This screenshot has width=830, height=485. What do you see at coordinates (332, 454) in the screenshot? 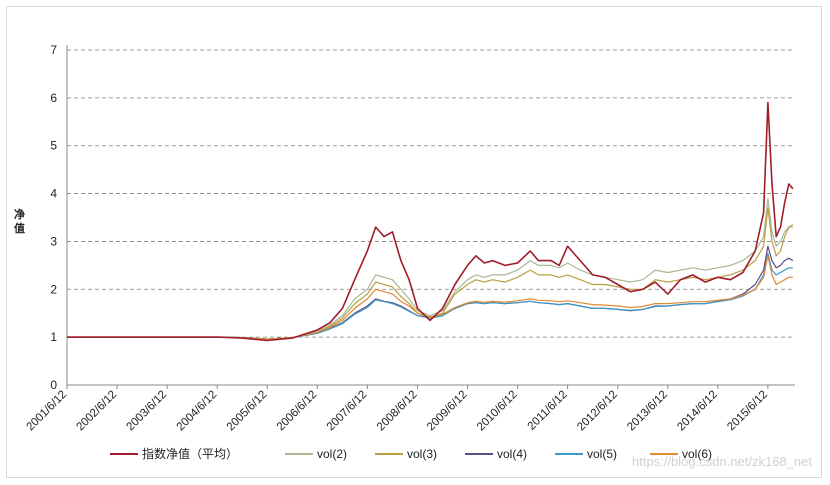
I see `legend-label: vol(2)` at bounding box center [332, 454].